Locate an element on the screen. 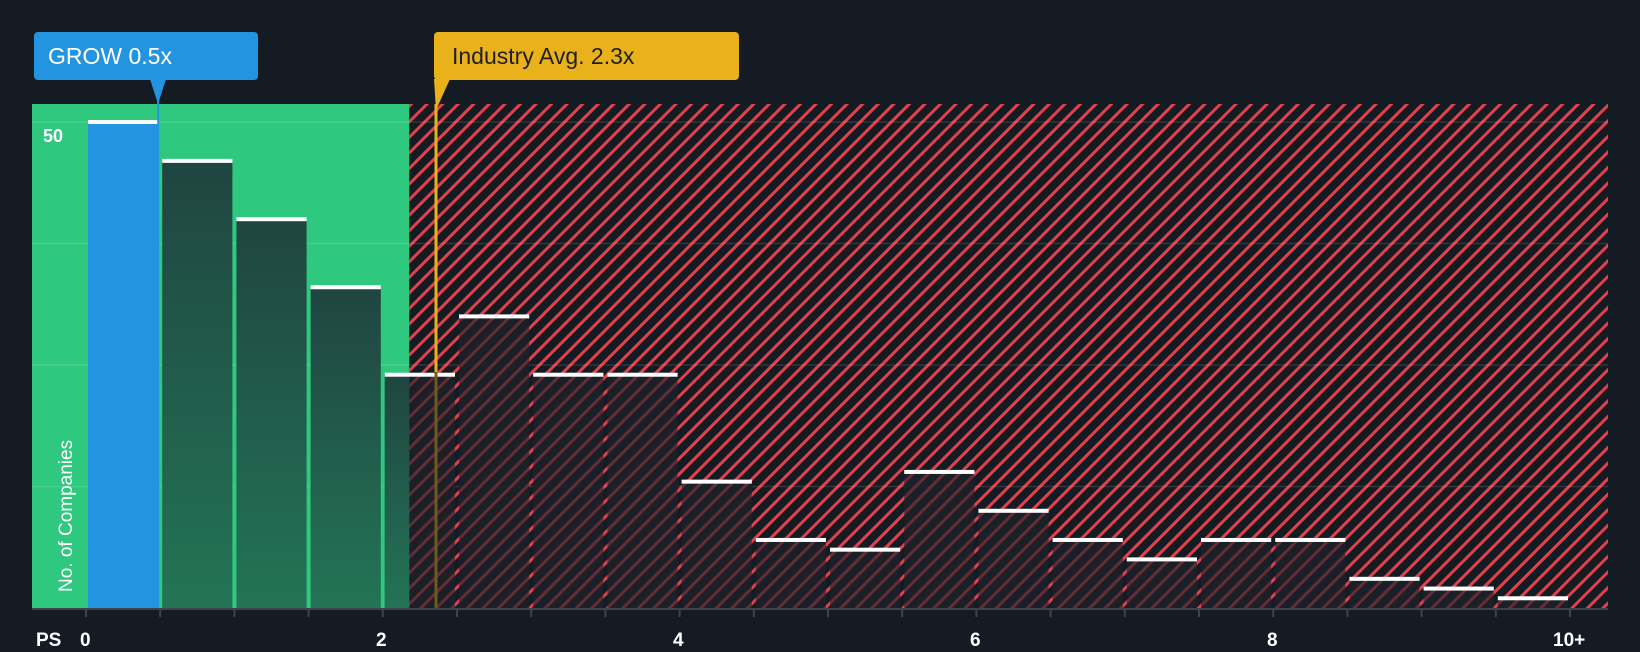 The width and height of the screenshot is (1640, 652). y-axis-label: No. of Companies is located at coordinates (66, 515).